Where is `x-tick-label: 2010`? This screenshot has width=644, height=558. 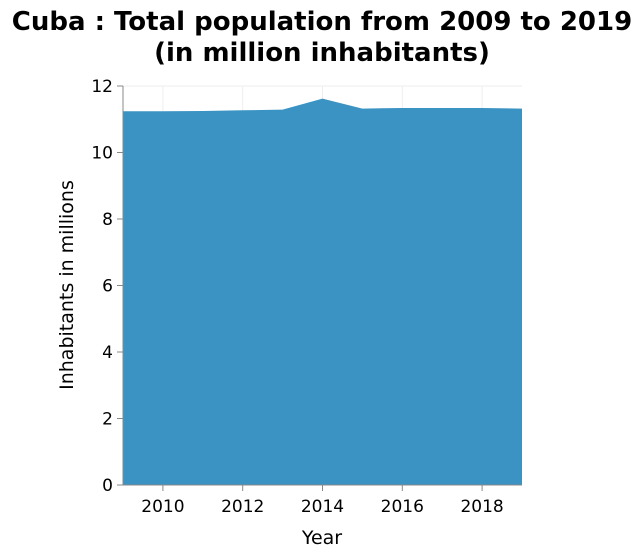
x-tick-label: 2010 is located at coordinates (162, 507).